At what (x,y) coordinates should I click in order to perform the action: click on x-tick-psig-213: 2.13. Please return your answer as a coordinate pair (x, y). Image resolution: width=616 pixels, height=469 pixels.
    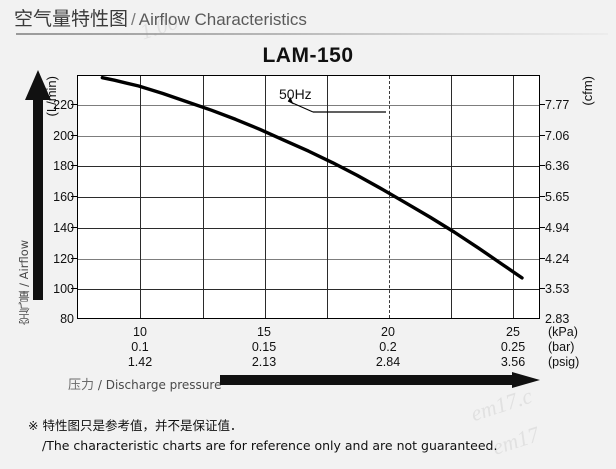
    Looking at the image, I should click on (264, 362).